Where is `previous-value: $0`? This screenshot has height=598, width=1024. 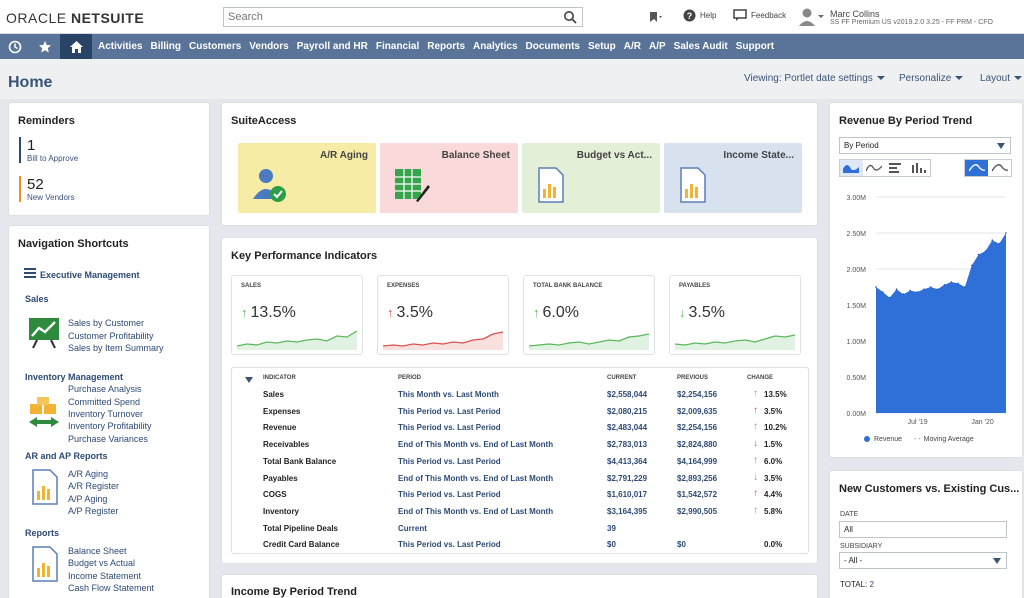
previous-value: $0 is located at coordinates (681, 545).